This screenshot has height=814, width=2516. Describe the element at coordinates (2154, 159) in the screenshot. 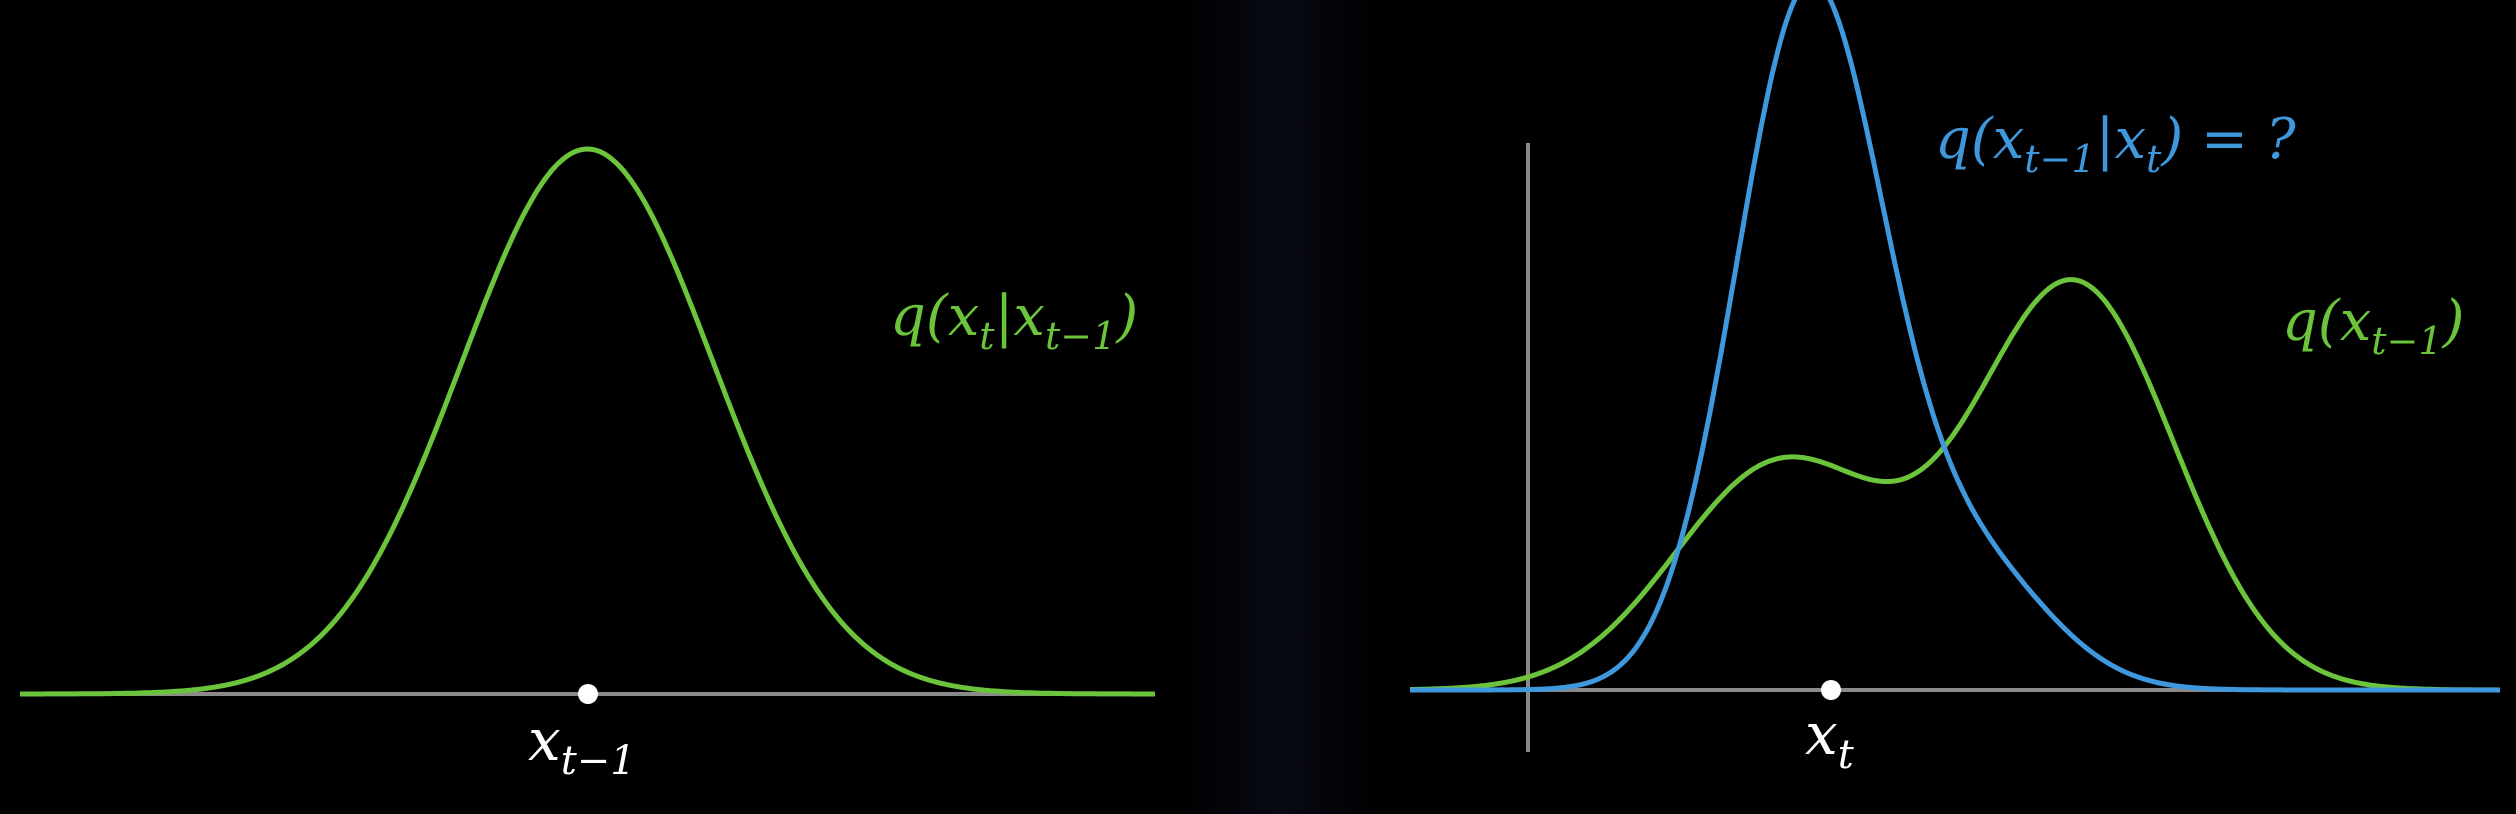

I see `right-blue-label-sub2: t` at that location.